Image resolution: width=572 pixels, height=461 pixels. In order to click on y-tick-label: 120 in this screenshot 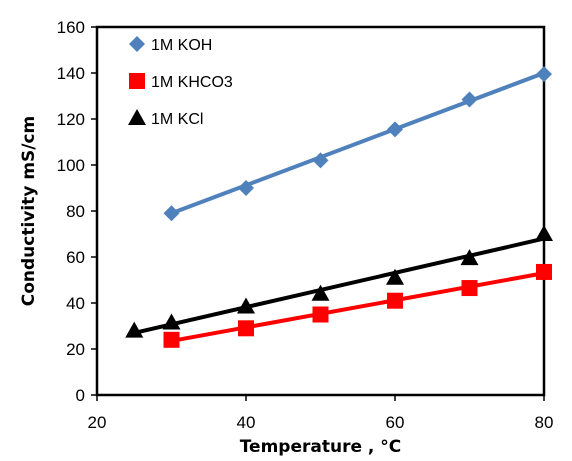, I will do `click(71, 119)`.